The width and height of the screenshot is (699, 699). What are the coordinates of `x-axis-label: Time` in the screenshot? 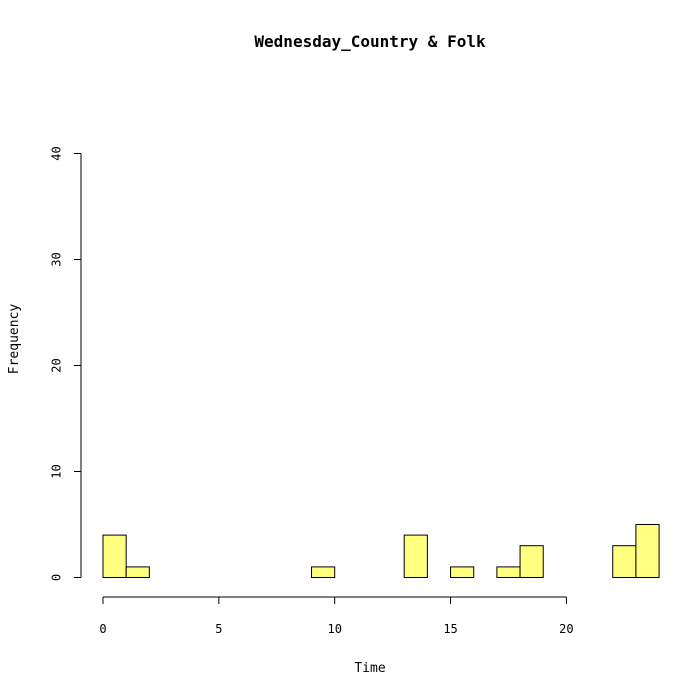 It's located at (369, 668).